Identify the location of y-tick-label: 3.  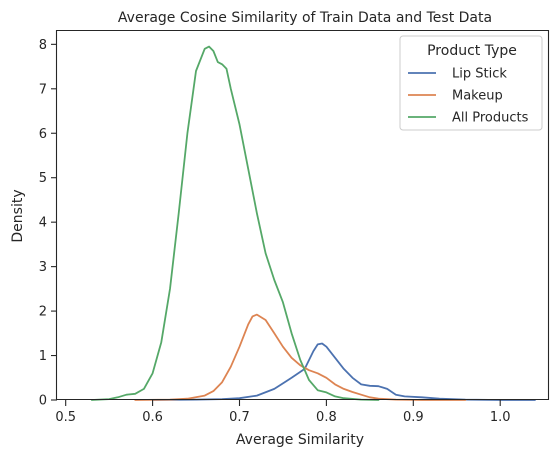
(43, 267).